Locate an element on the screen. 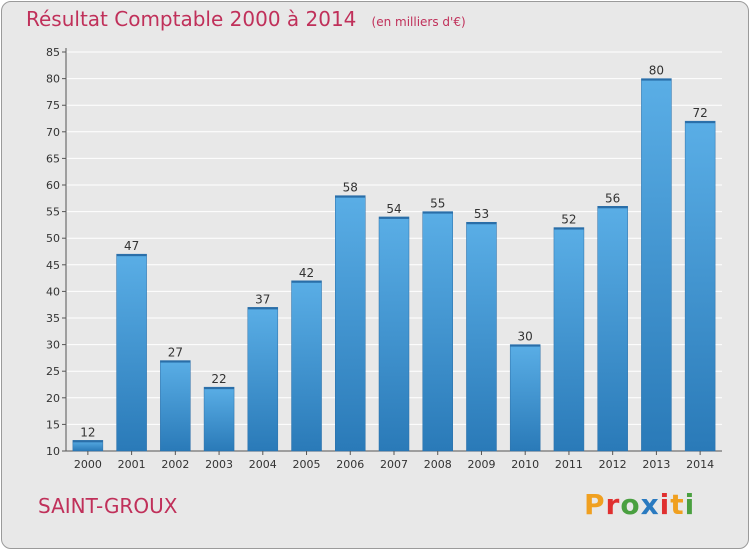 The height and width of the screenshot is (550, 750). y-tick-label: 10 is located at coordinates (53, 451).